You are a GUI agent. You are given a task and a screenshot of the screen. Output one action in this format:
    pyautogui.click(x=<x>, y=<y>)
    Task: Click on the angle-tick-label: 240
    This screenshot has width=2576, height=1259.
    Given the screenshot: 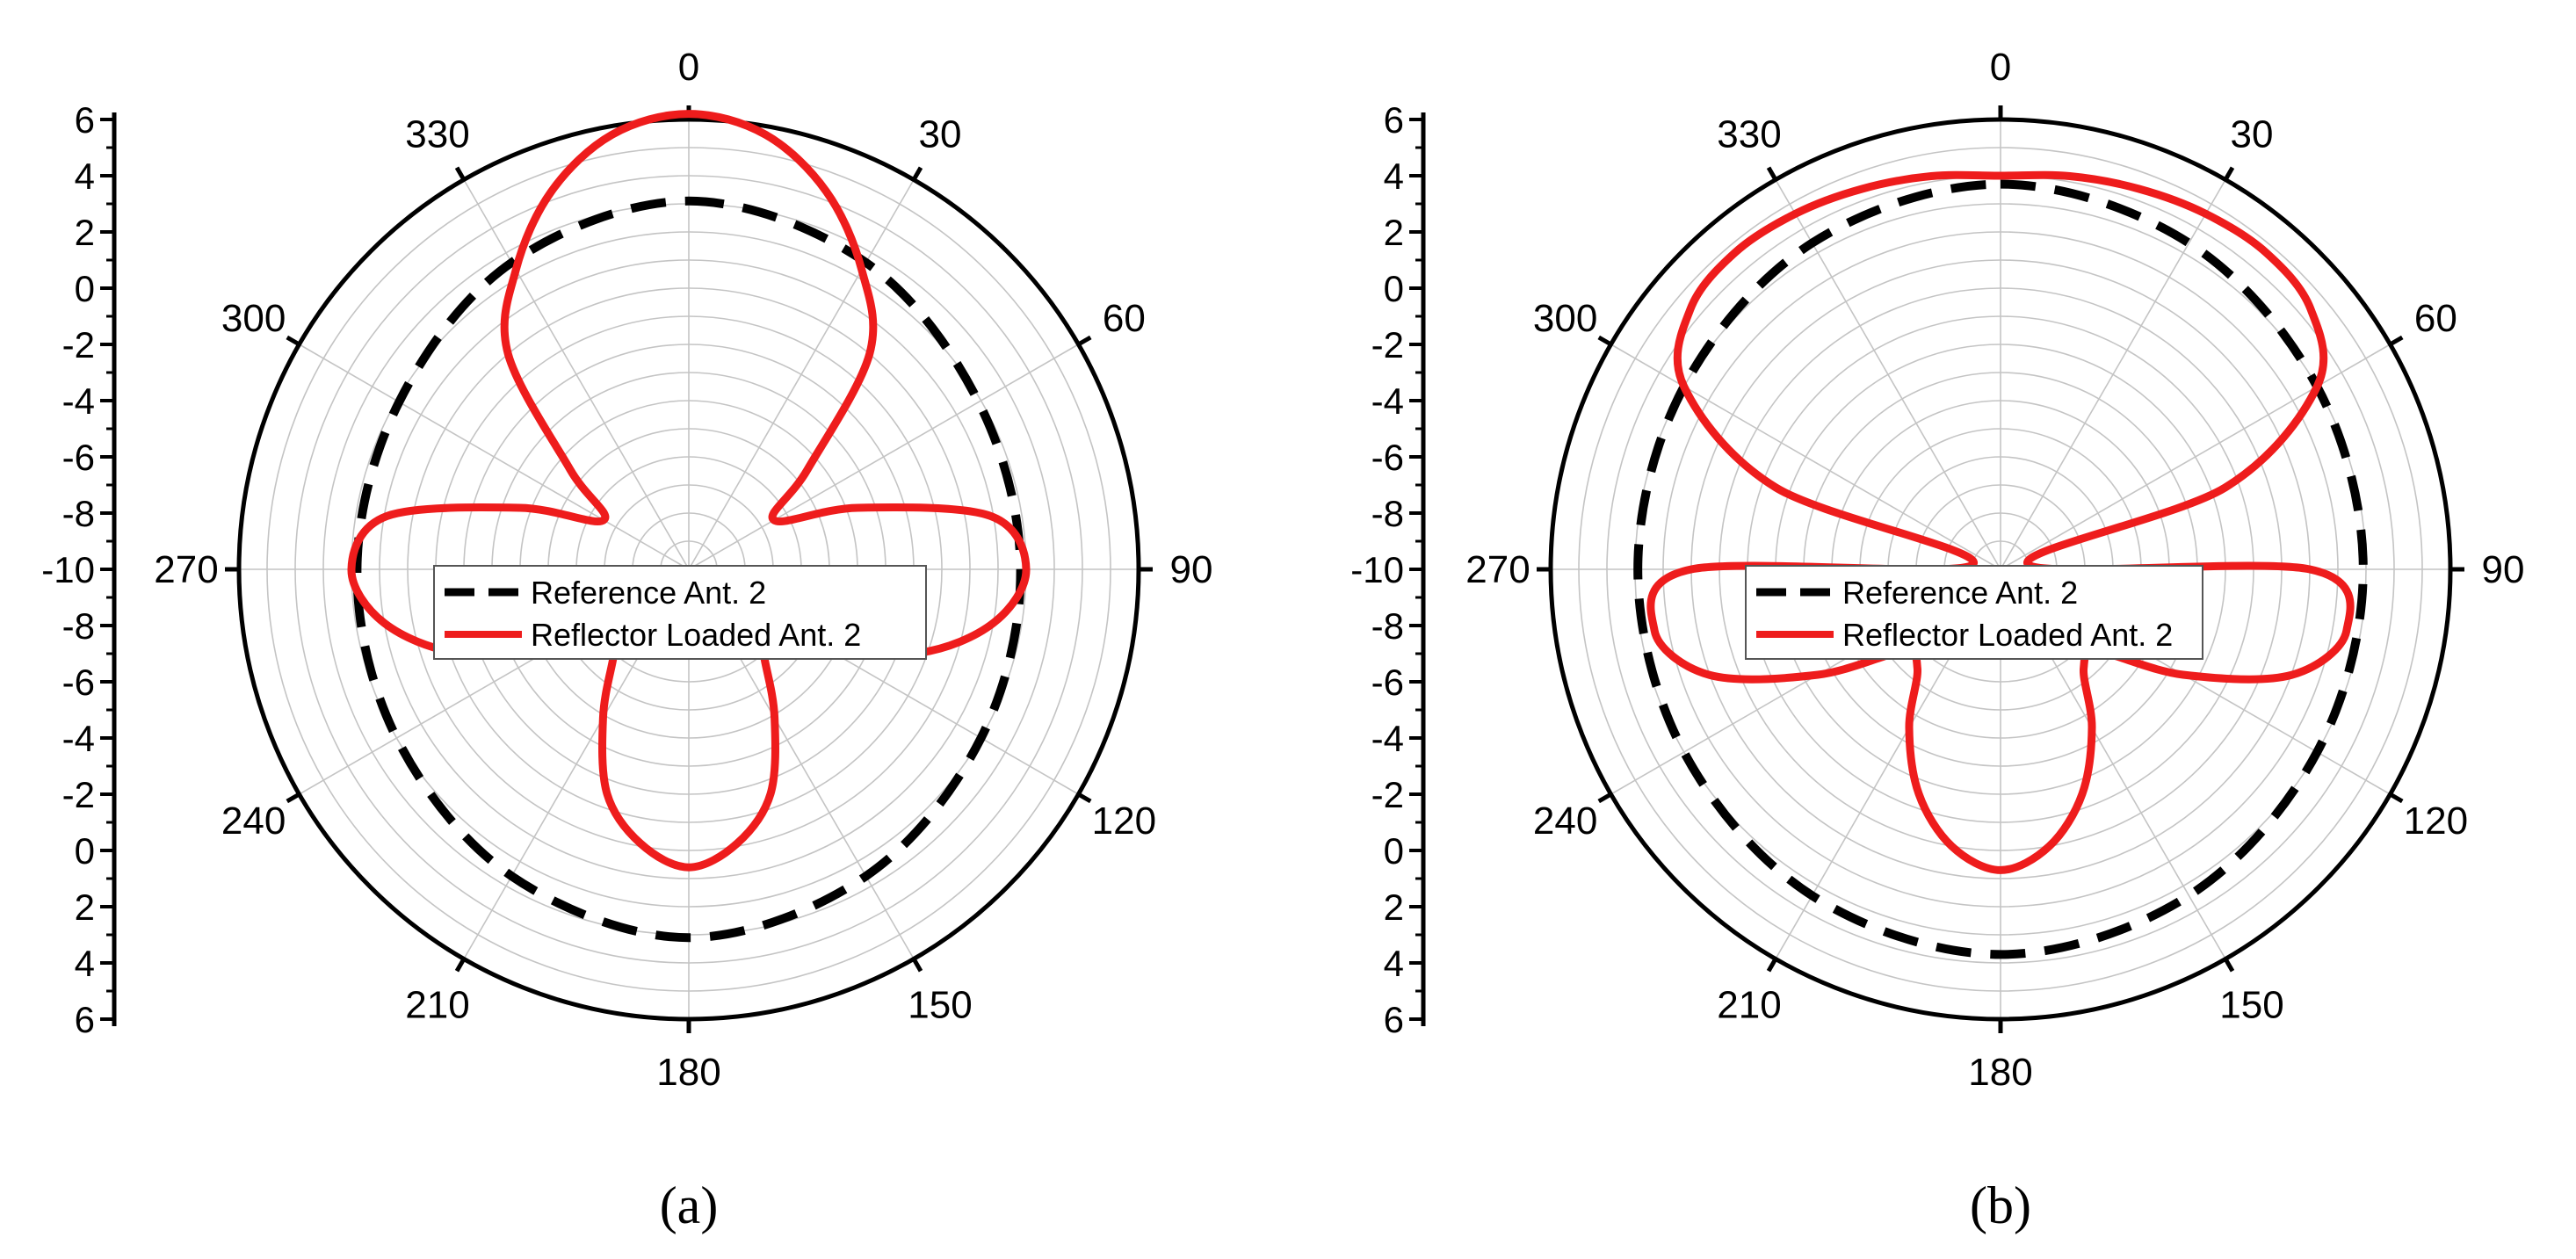 What is the action you would take?
    pyautogui.click(x=253, y=822)
    